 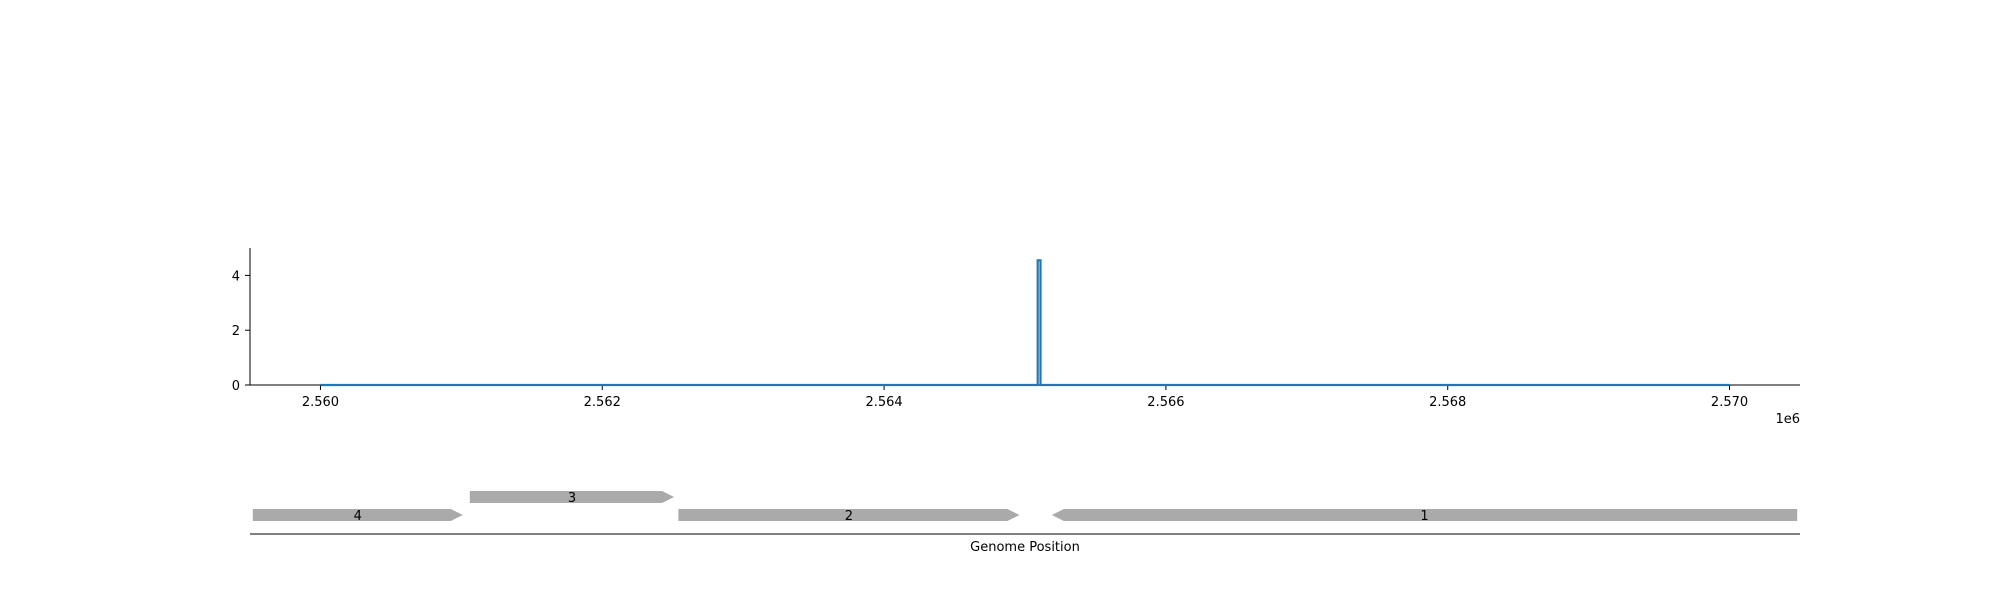 I want to click on x-tick-label: 2.562, so click(x=602, y=402).